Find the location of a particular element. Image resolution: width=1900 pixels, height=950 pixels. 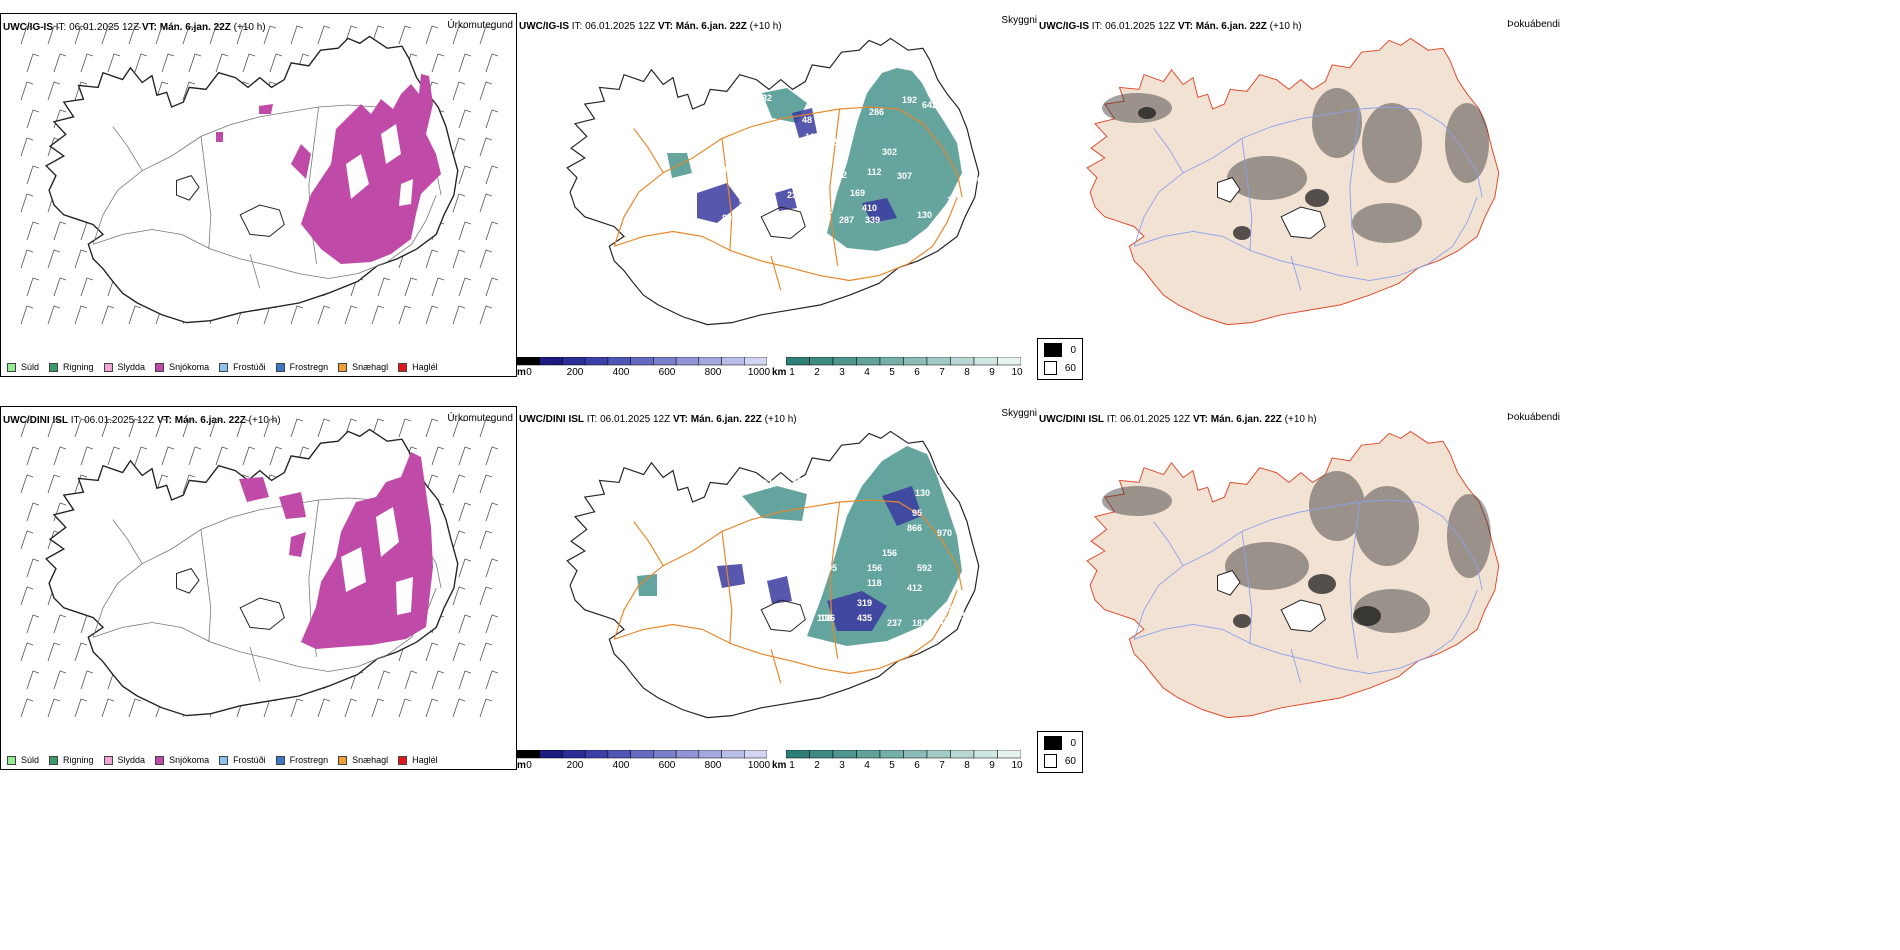

visibility-colorbar: km 1 2 3 4 5 6 7 8 9 10 is located at coordinates (902, 367).